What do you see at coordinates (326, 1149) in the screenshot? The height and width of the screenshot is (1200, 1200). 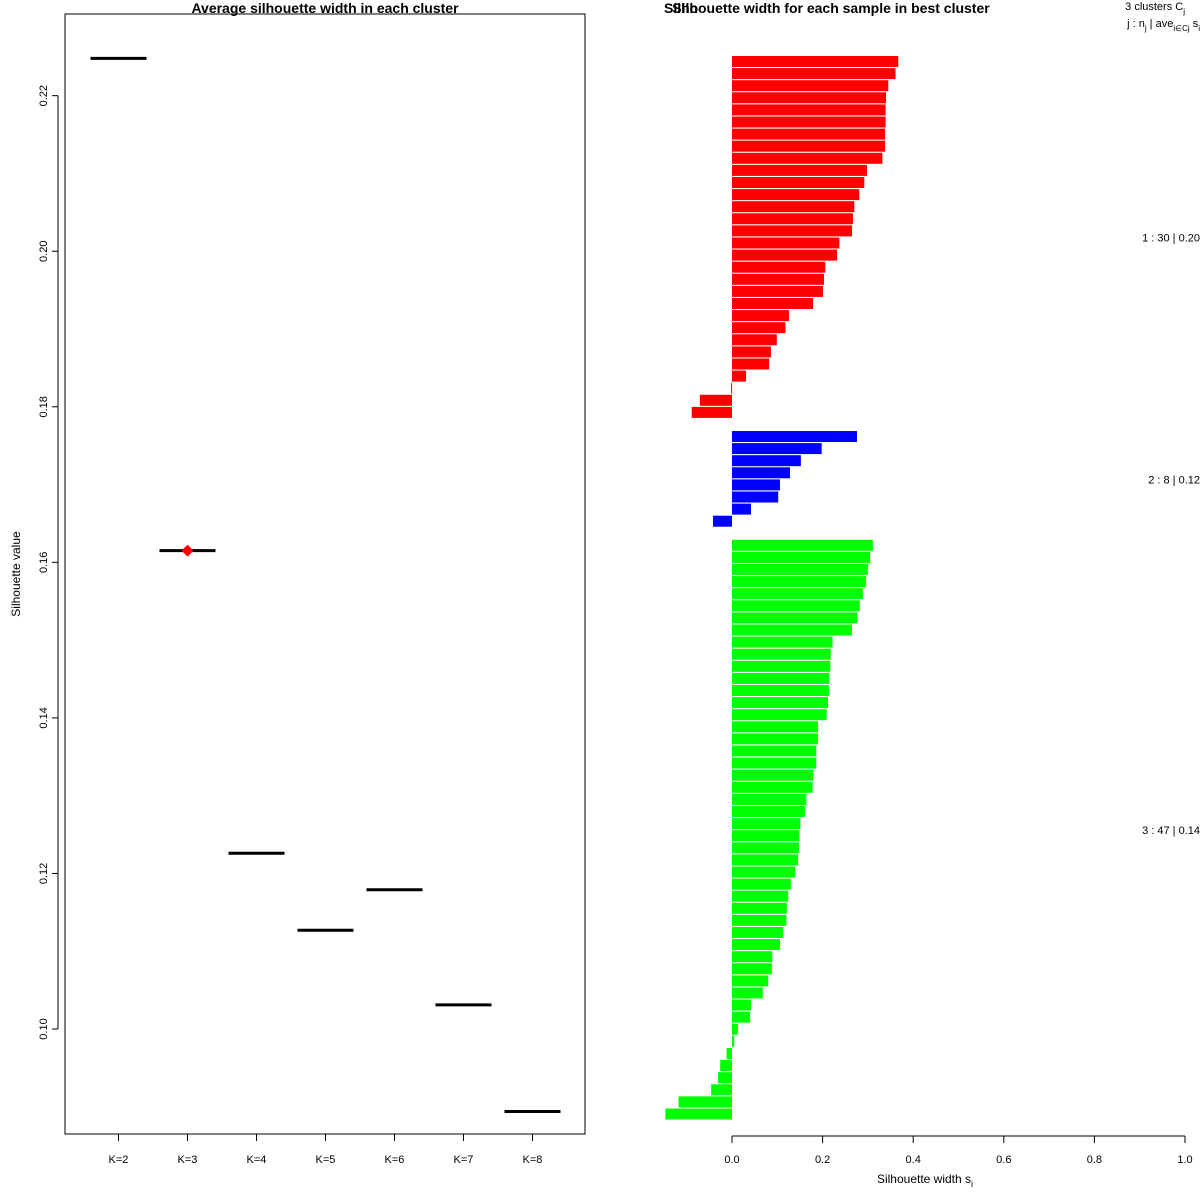 I see `left-x-axis: K=2 K=3 K=4 K=5 K=6 K=7 K=8` at bounding box center [326, 1149].